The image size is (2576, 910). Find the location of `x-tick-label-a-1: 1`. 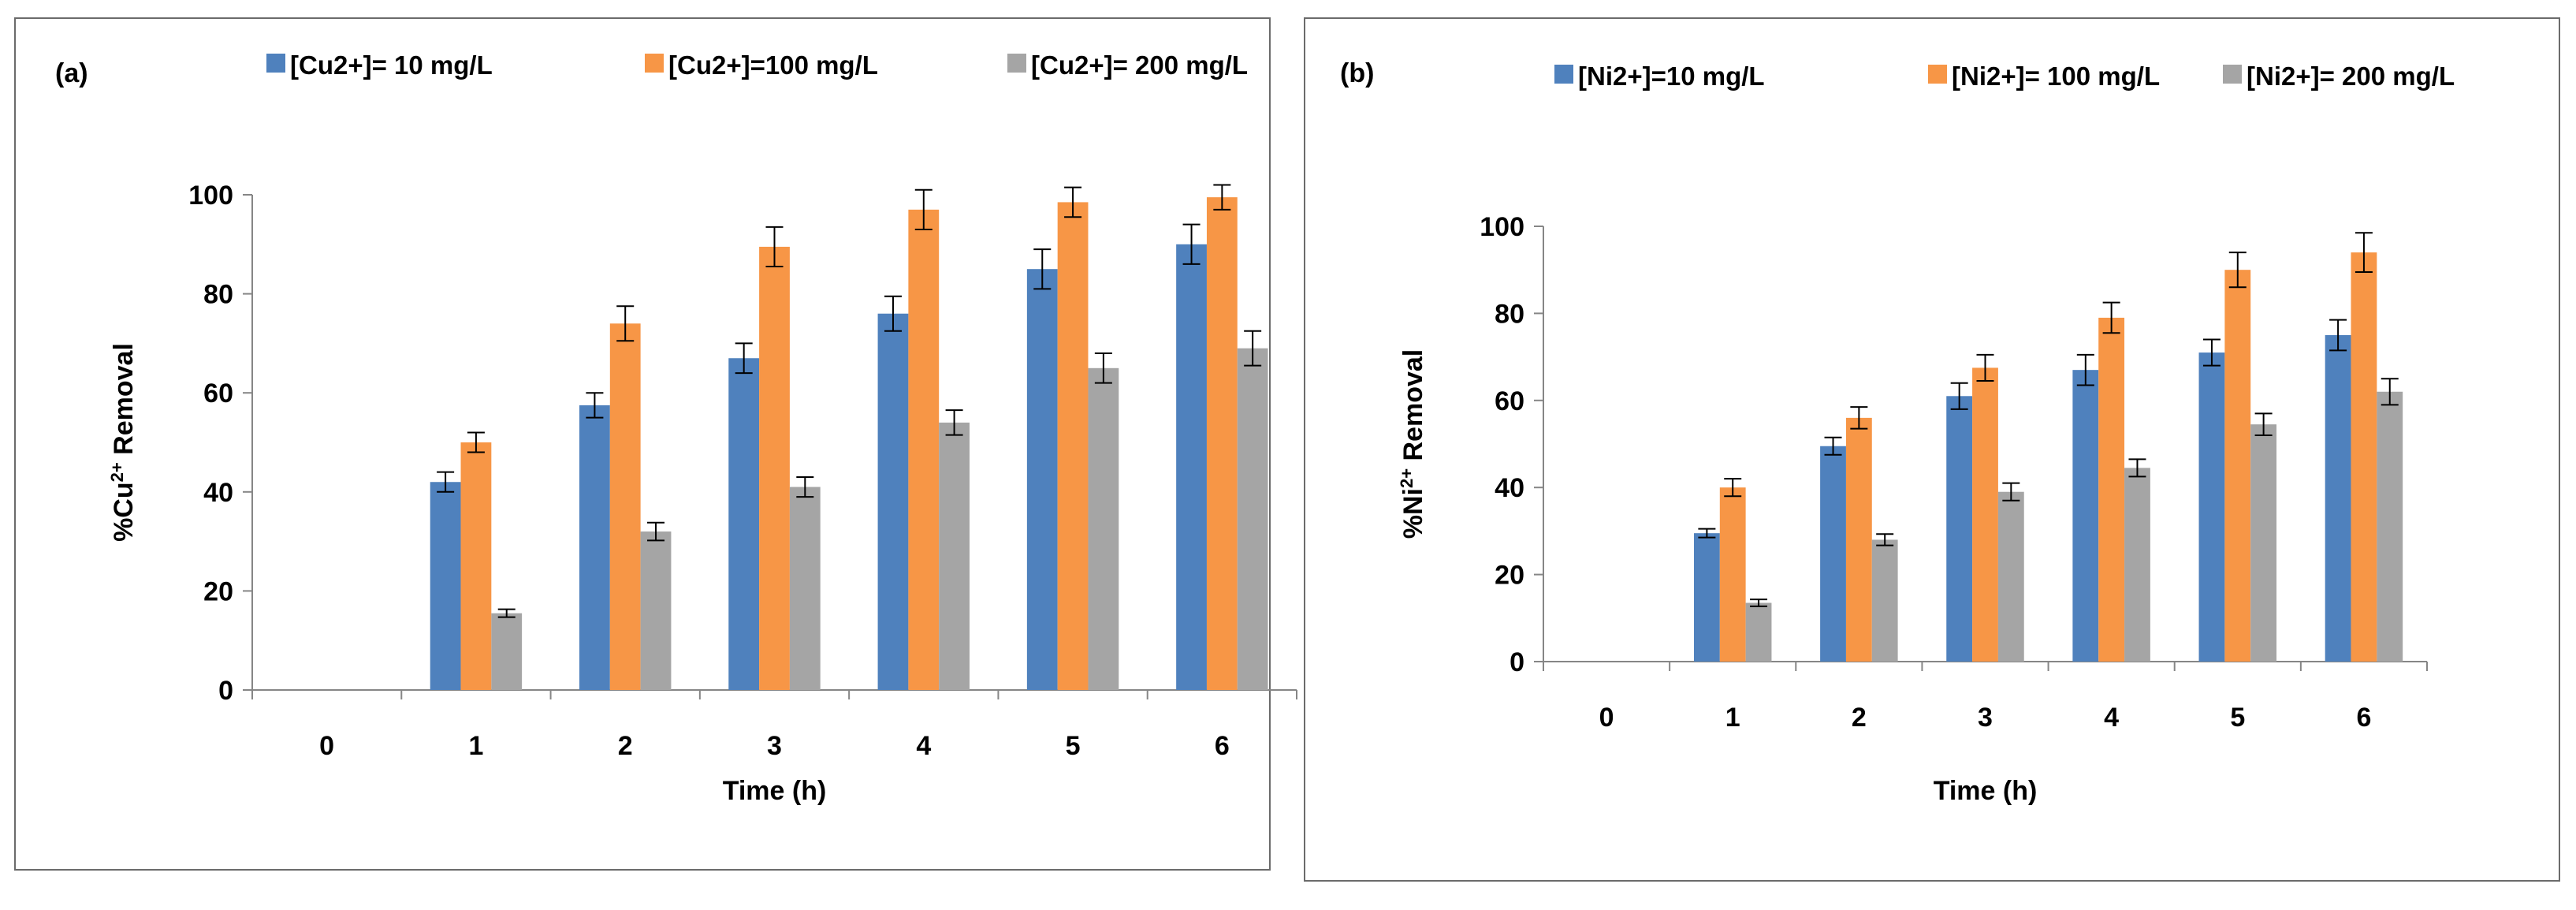

x-tick-label-a-1: 1 is located at coordinates (475, 746).